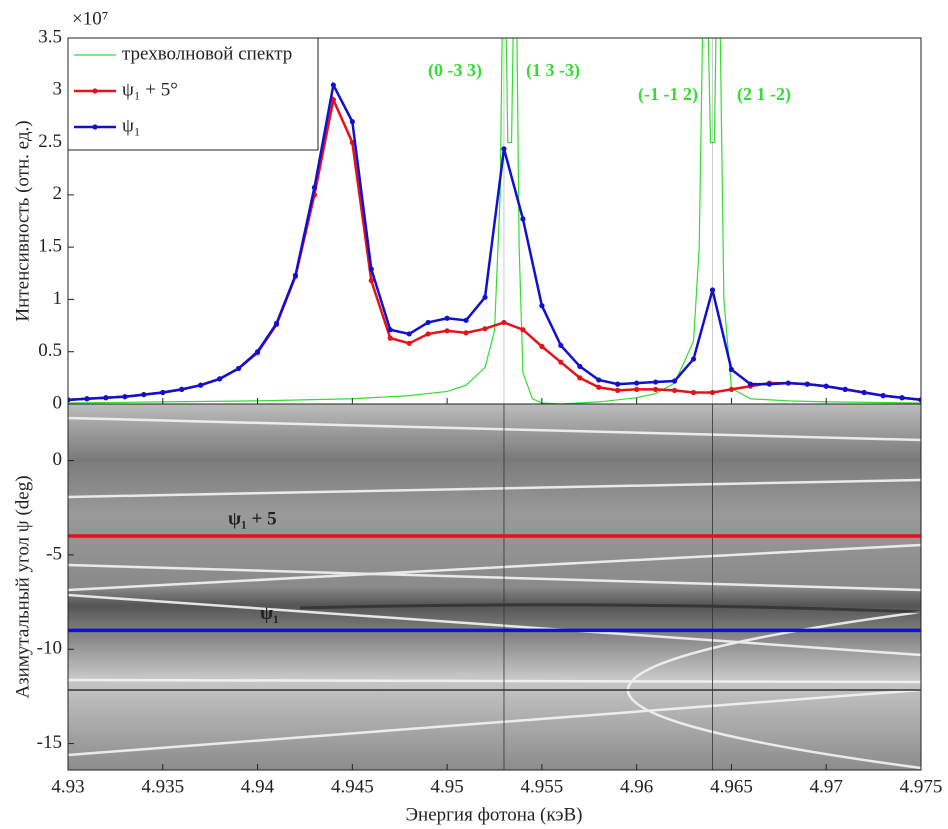  I want to click on x-tick-label: 4.93, so click(67, 786).